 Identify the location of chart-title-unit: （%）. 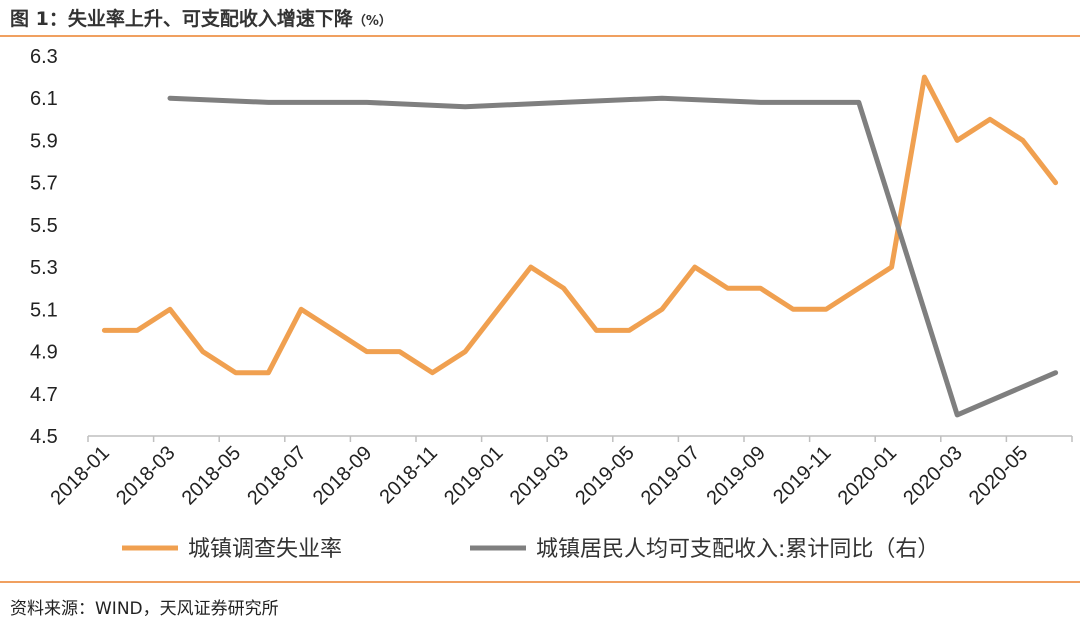
(372, 21).